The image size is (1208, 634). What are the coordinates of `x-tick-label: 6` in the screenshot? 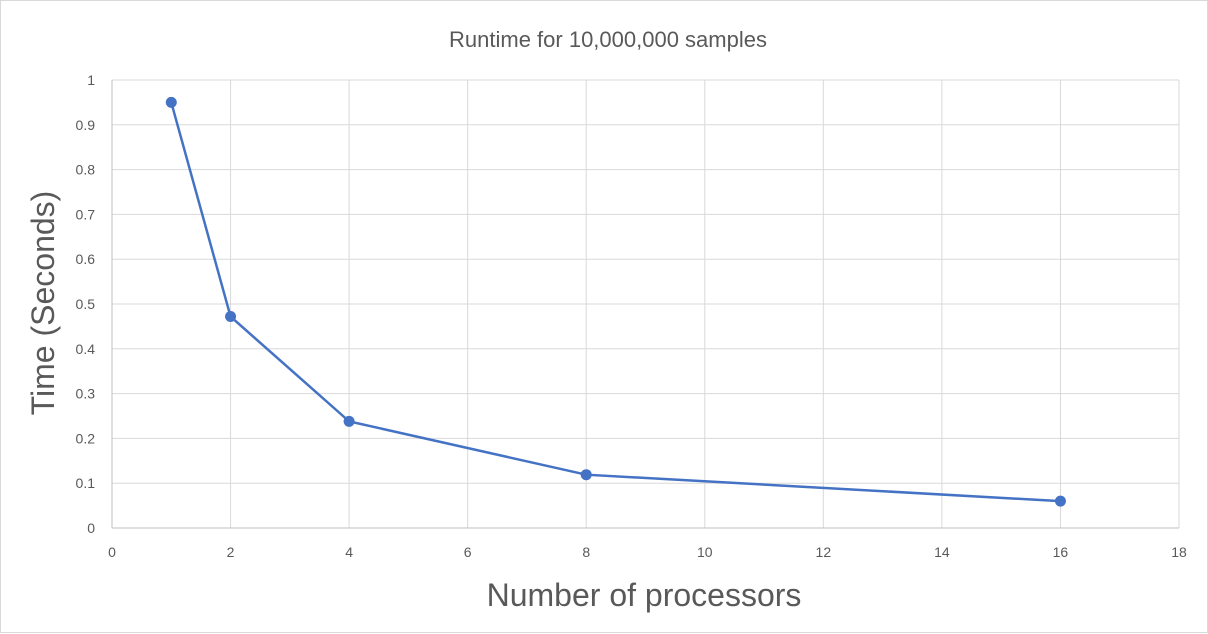 It's located at (468, 552).